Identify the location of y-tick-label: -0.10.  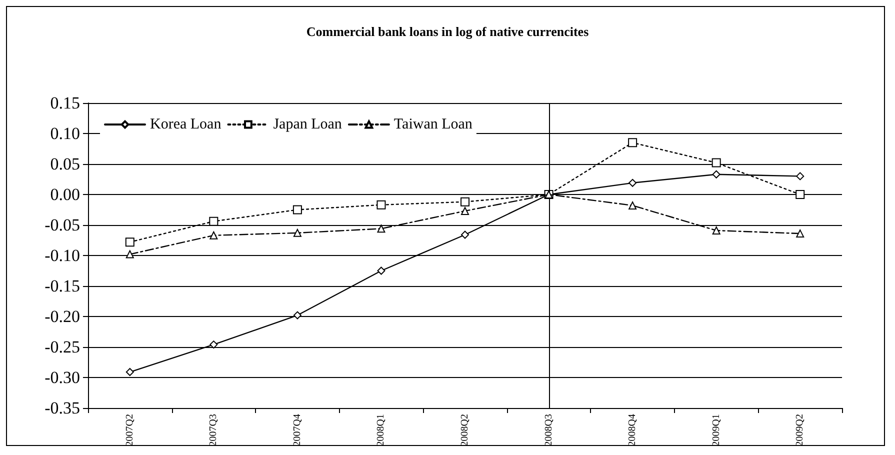
(62, 255).